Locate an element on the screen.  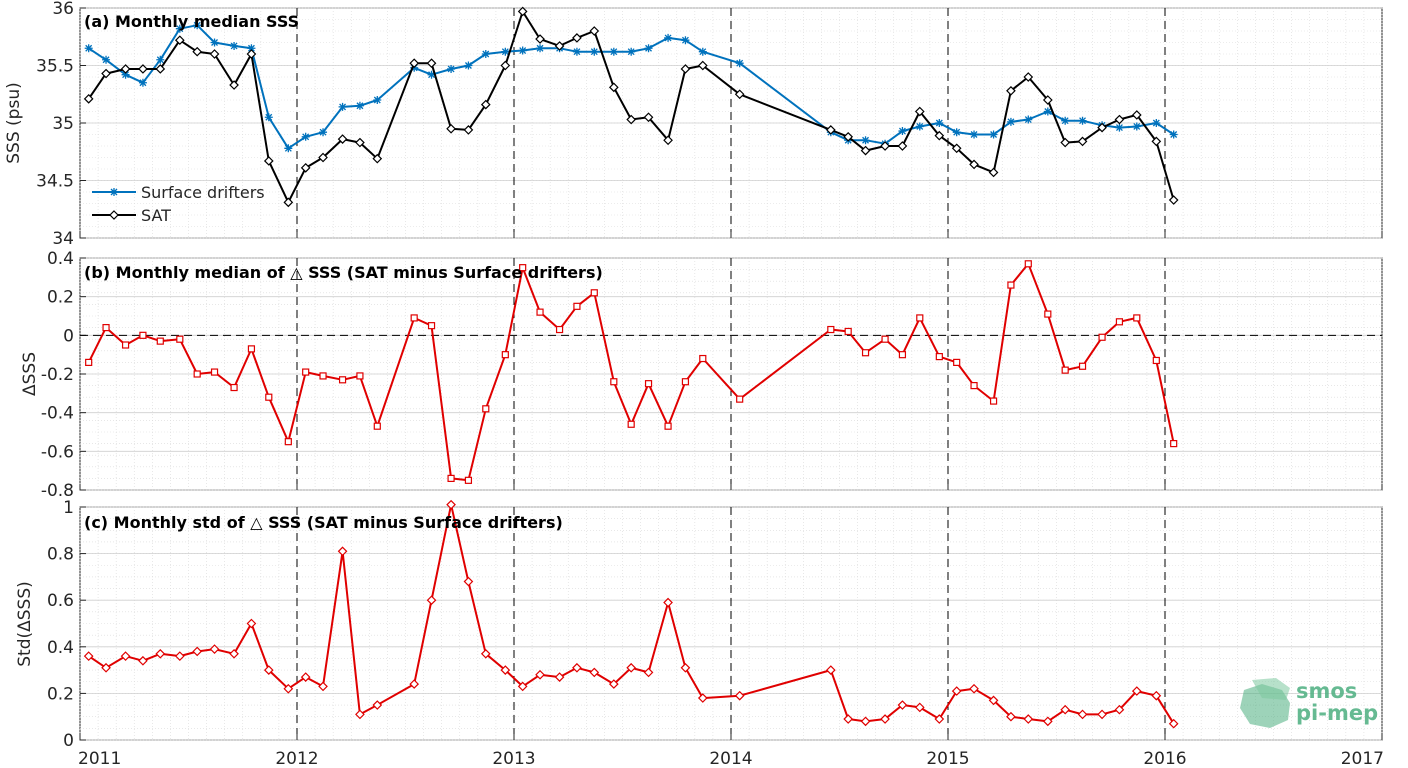
y-tick-label: -0.8 is located at coordinates (57, 491).